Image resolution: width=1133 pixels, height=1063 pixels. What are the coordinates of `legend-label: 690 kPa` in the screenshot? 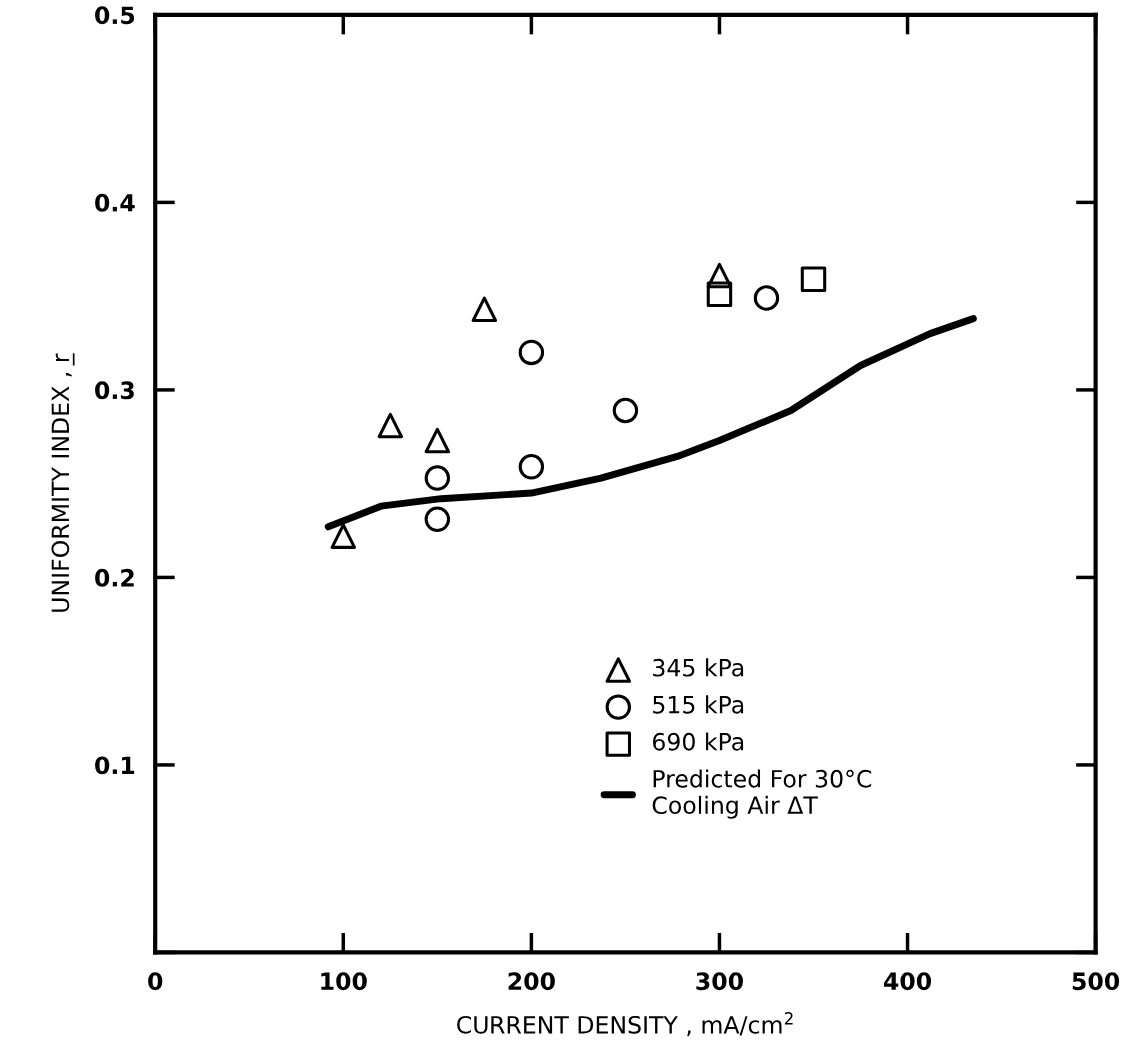 It's located at (698, 741).